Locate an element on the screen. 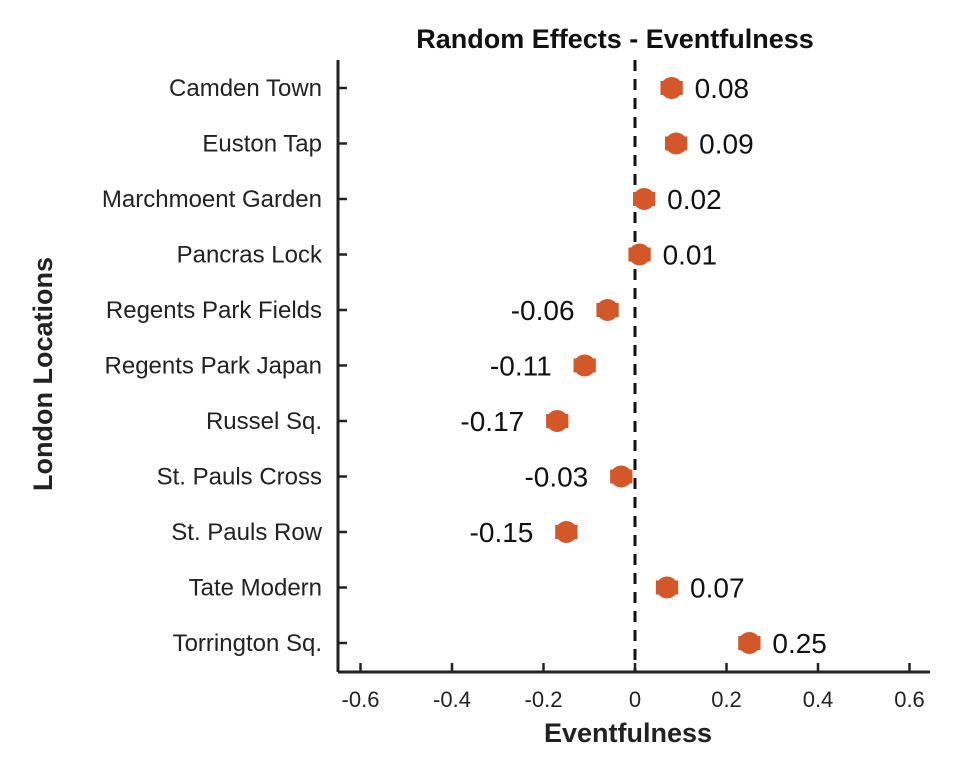 This screenshot has height=758, width=956. value-label: 0.25 is located at coordinates (799, 643).